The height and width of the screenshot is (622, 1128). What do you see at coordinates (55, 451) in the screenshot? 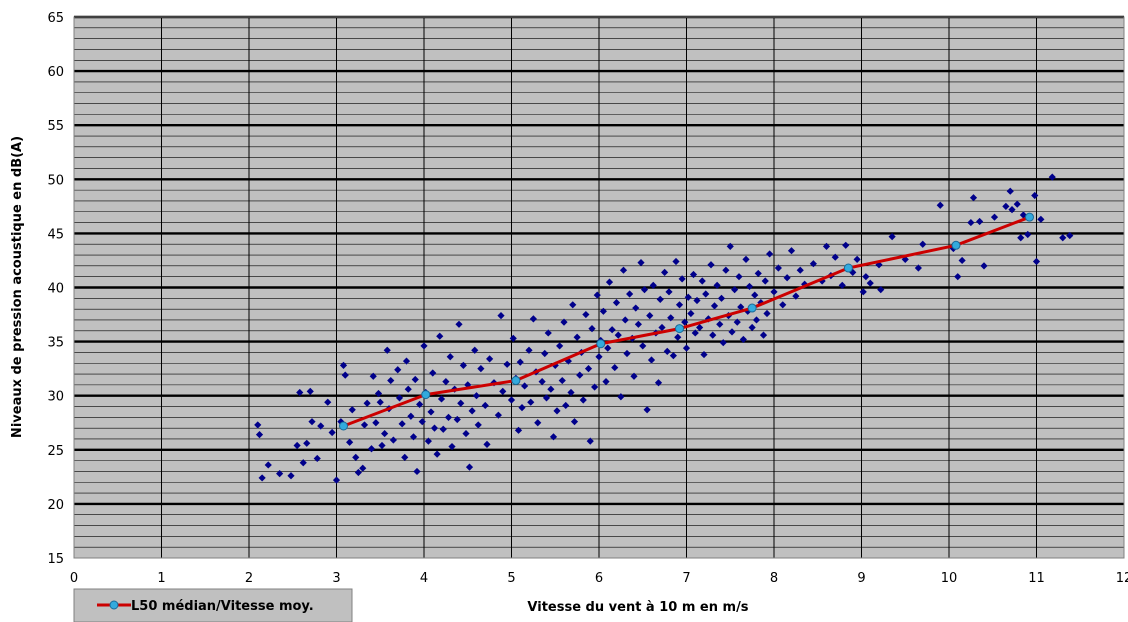
I see `y-tick-label: 25` at bounding box center [55, 451].